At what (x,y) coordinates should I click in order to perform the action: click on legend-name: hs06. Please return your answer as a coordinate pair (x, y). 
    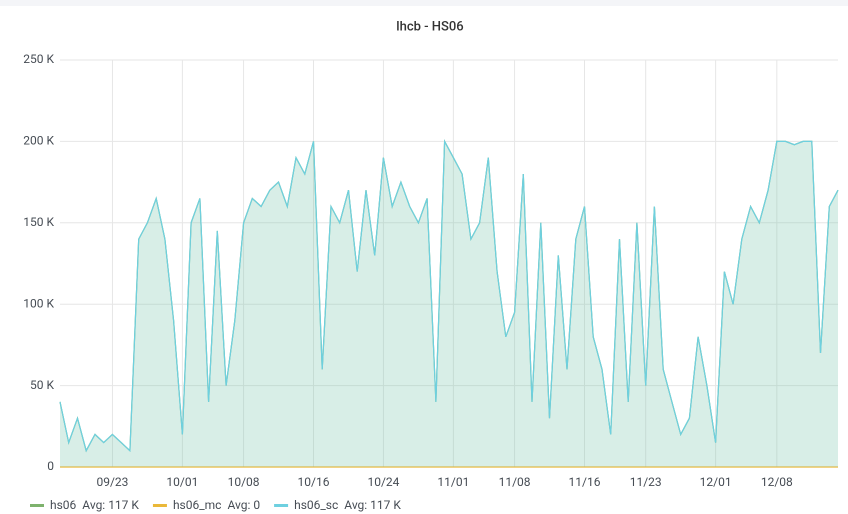
    Looking at the image, I should click on (63, 505).